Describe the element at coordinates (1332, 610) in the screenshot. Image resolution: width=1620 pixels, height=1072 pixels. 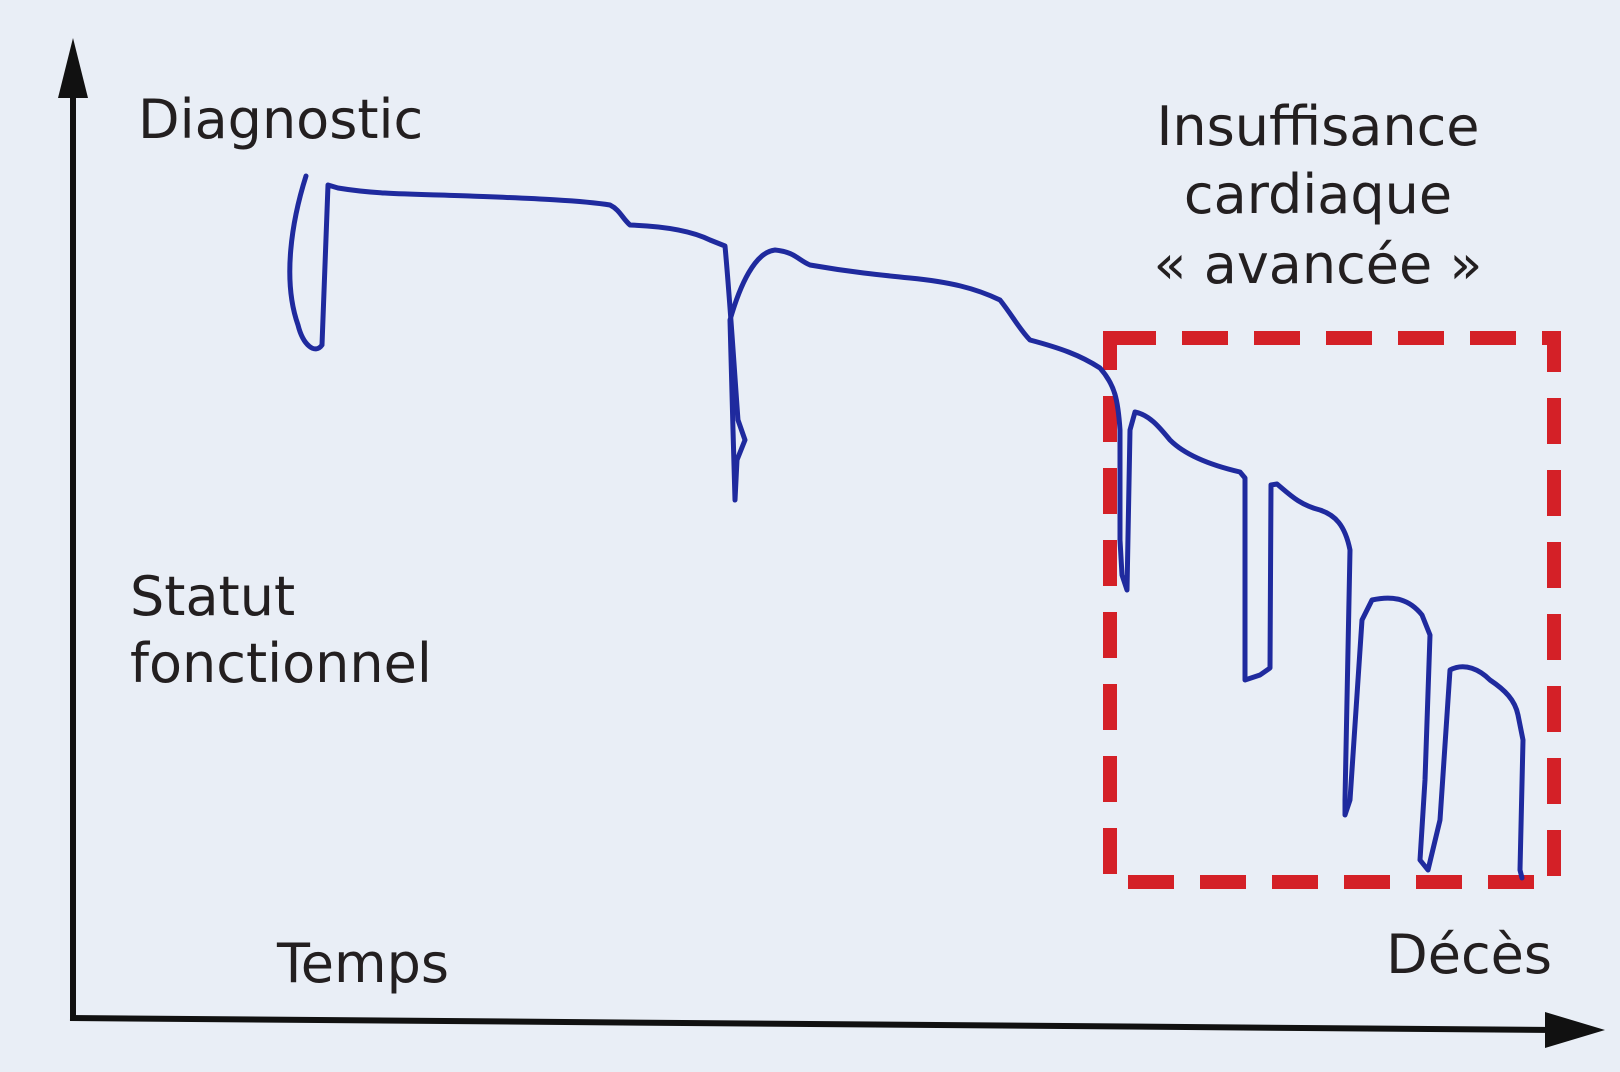
I see `advanced-heart-failure-box` at that location.